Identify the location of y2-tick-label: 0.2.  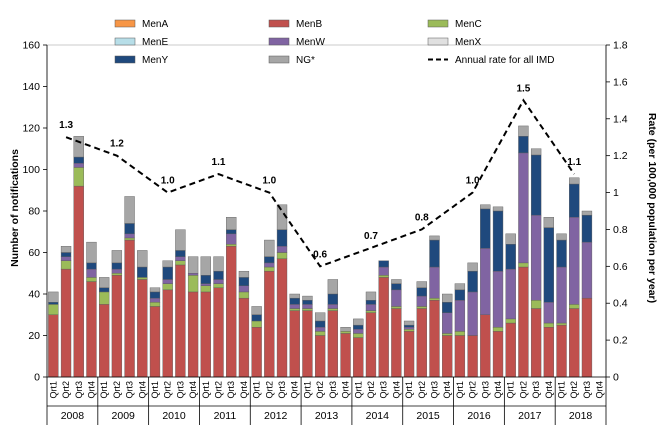
(620, 341).